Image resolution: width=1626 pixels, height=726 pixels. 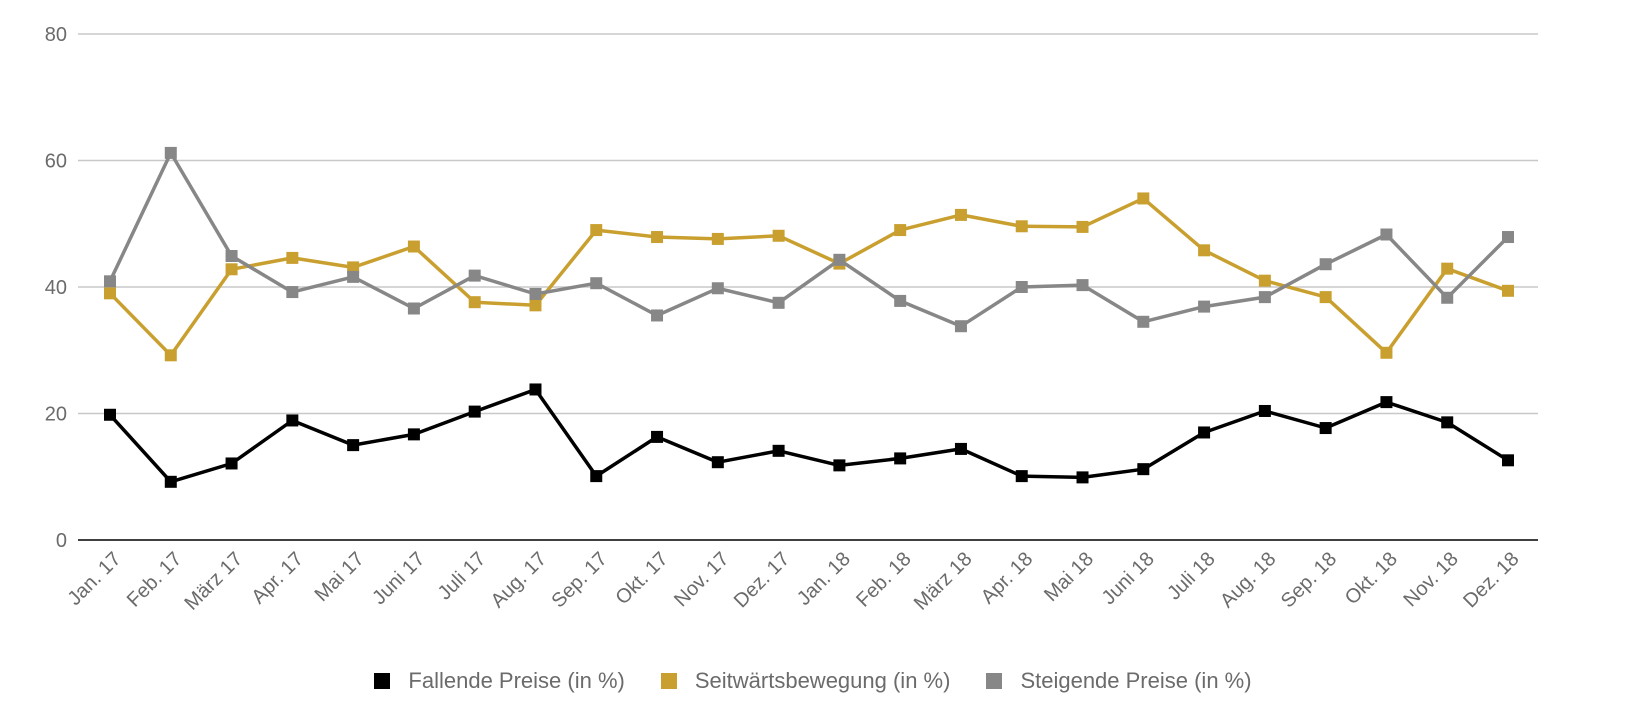 I want to click on legend-item: Seitwärtsbewegung (in %), so click(x=805, y=681).